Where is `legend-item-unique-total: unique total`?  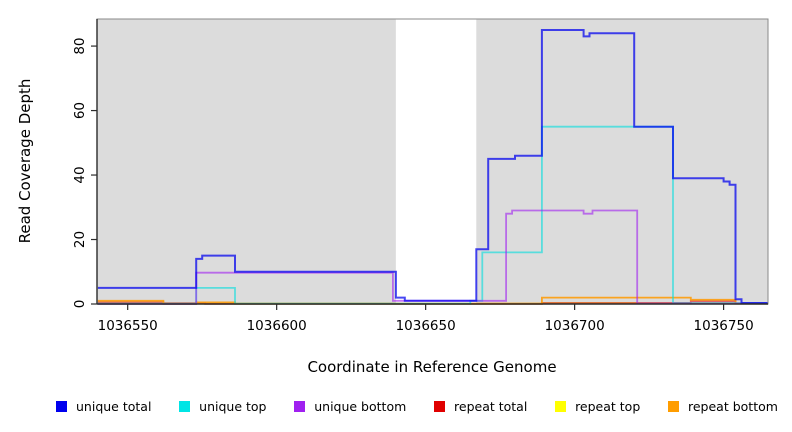 legend-item-unique-total: unique total is located at coordinates (103, 406).